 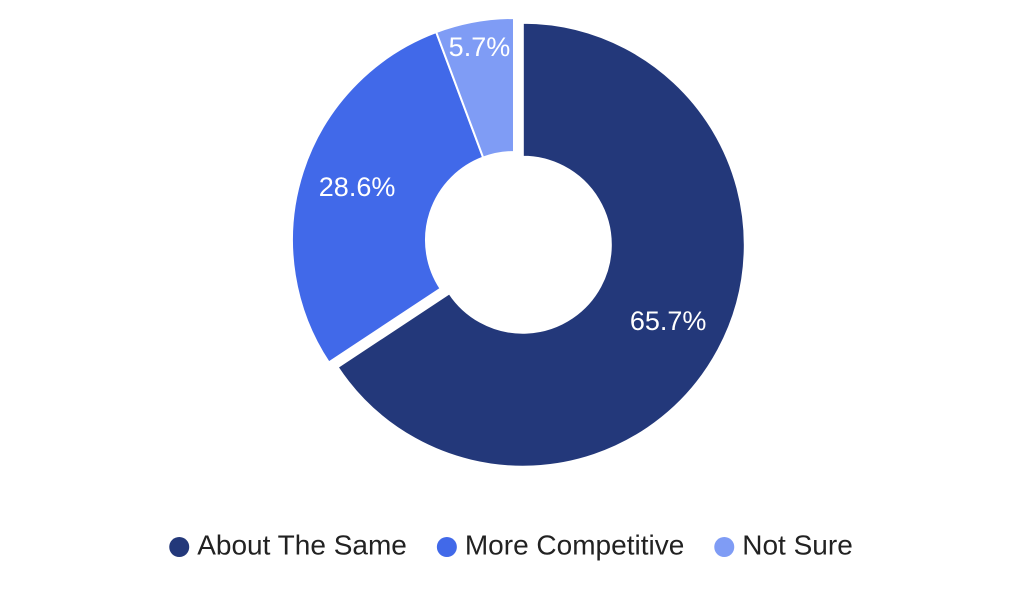 What do you see at coordinates (357, 187) in the screenshot?
I see `value-label: 28.6%` at bounding box center [357, 187].